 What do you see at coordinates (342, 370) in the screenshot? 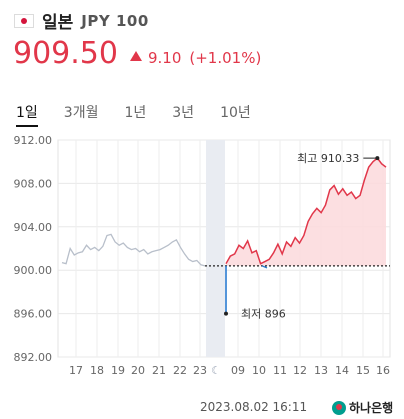
I see `x-tick-label: 14` at bounding box center [342, 370].